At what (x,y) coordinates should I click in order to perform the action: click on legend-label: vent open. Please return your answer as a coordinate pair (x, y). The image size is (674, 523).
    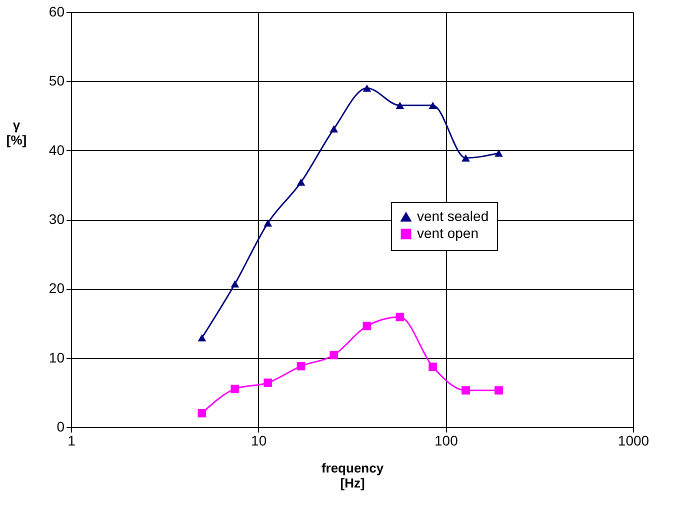
    Looking at the image, I should click on (447, 233).